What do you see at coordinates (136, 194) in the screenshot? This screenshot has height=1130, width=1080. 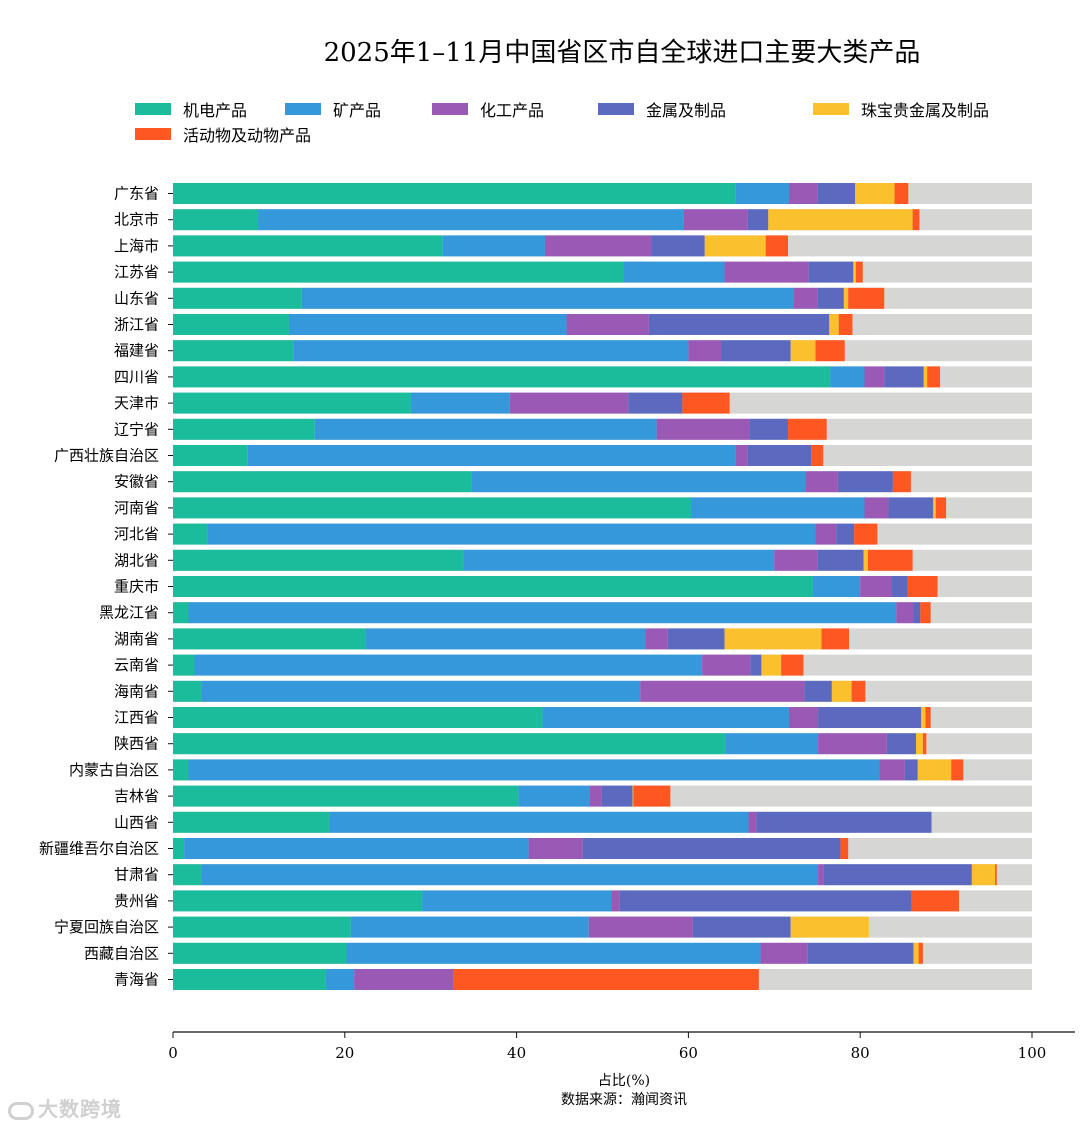 I see `category-label-0: 广东省` at bounding box center [136, 194].